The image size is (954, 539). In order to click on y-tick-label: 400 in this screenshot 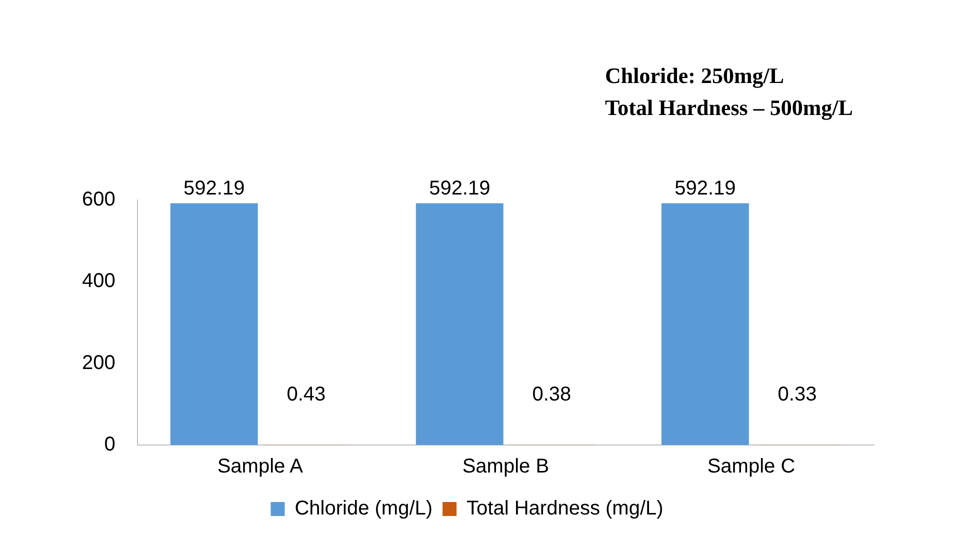, I will do `click(99, 281)`.